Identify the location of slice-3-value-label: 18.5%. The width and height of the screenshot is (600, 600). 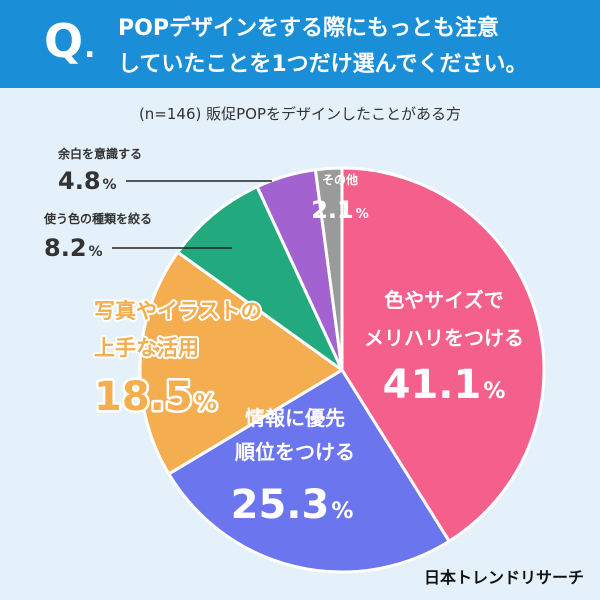
(155, 397).